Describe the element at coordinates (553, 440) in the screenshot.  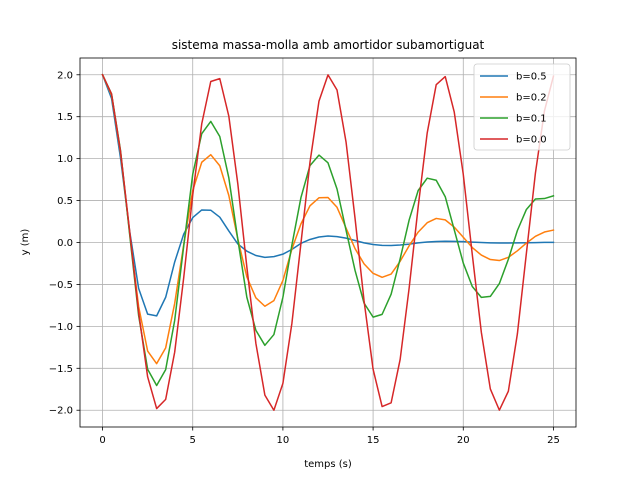
I see `x-tick-label: 25` at that location.